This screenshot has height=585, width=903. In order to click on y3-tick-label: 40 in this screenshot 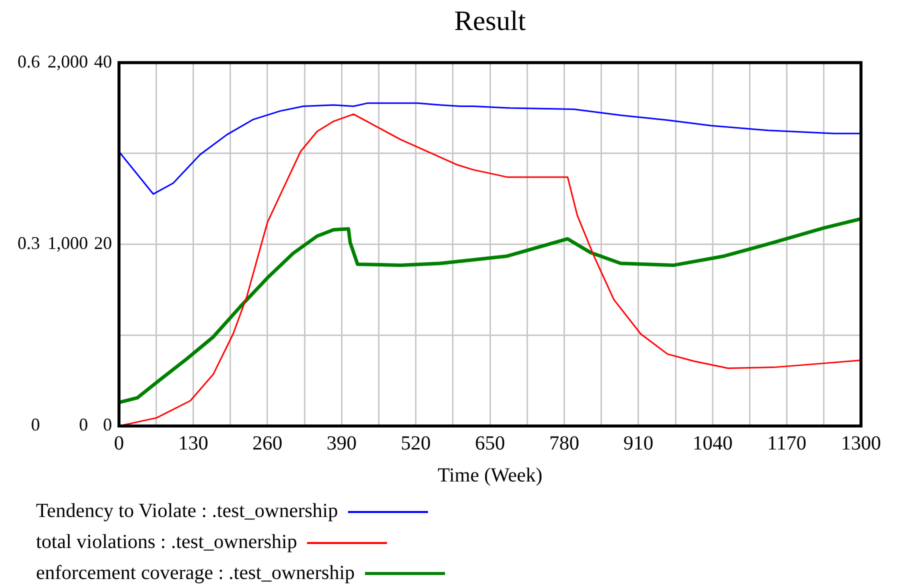, I will do `click(103, 61)`.